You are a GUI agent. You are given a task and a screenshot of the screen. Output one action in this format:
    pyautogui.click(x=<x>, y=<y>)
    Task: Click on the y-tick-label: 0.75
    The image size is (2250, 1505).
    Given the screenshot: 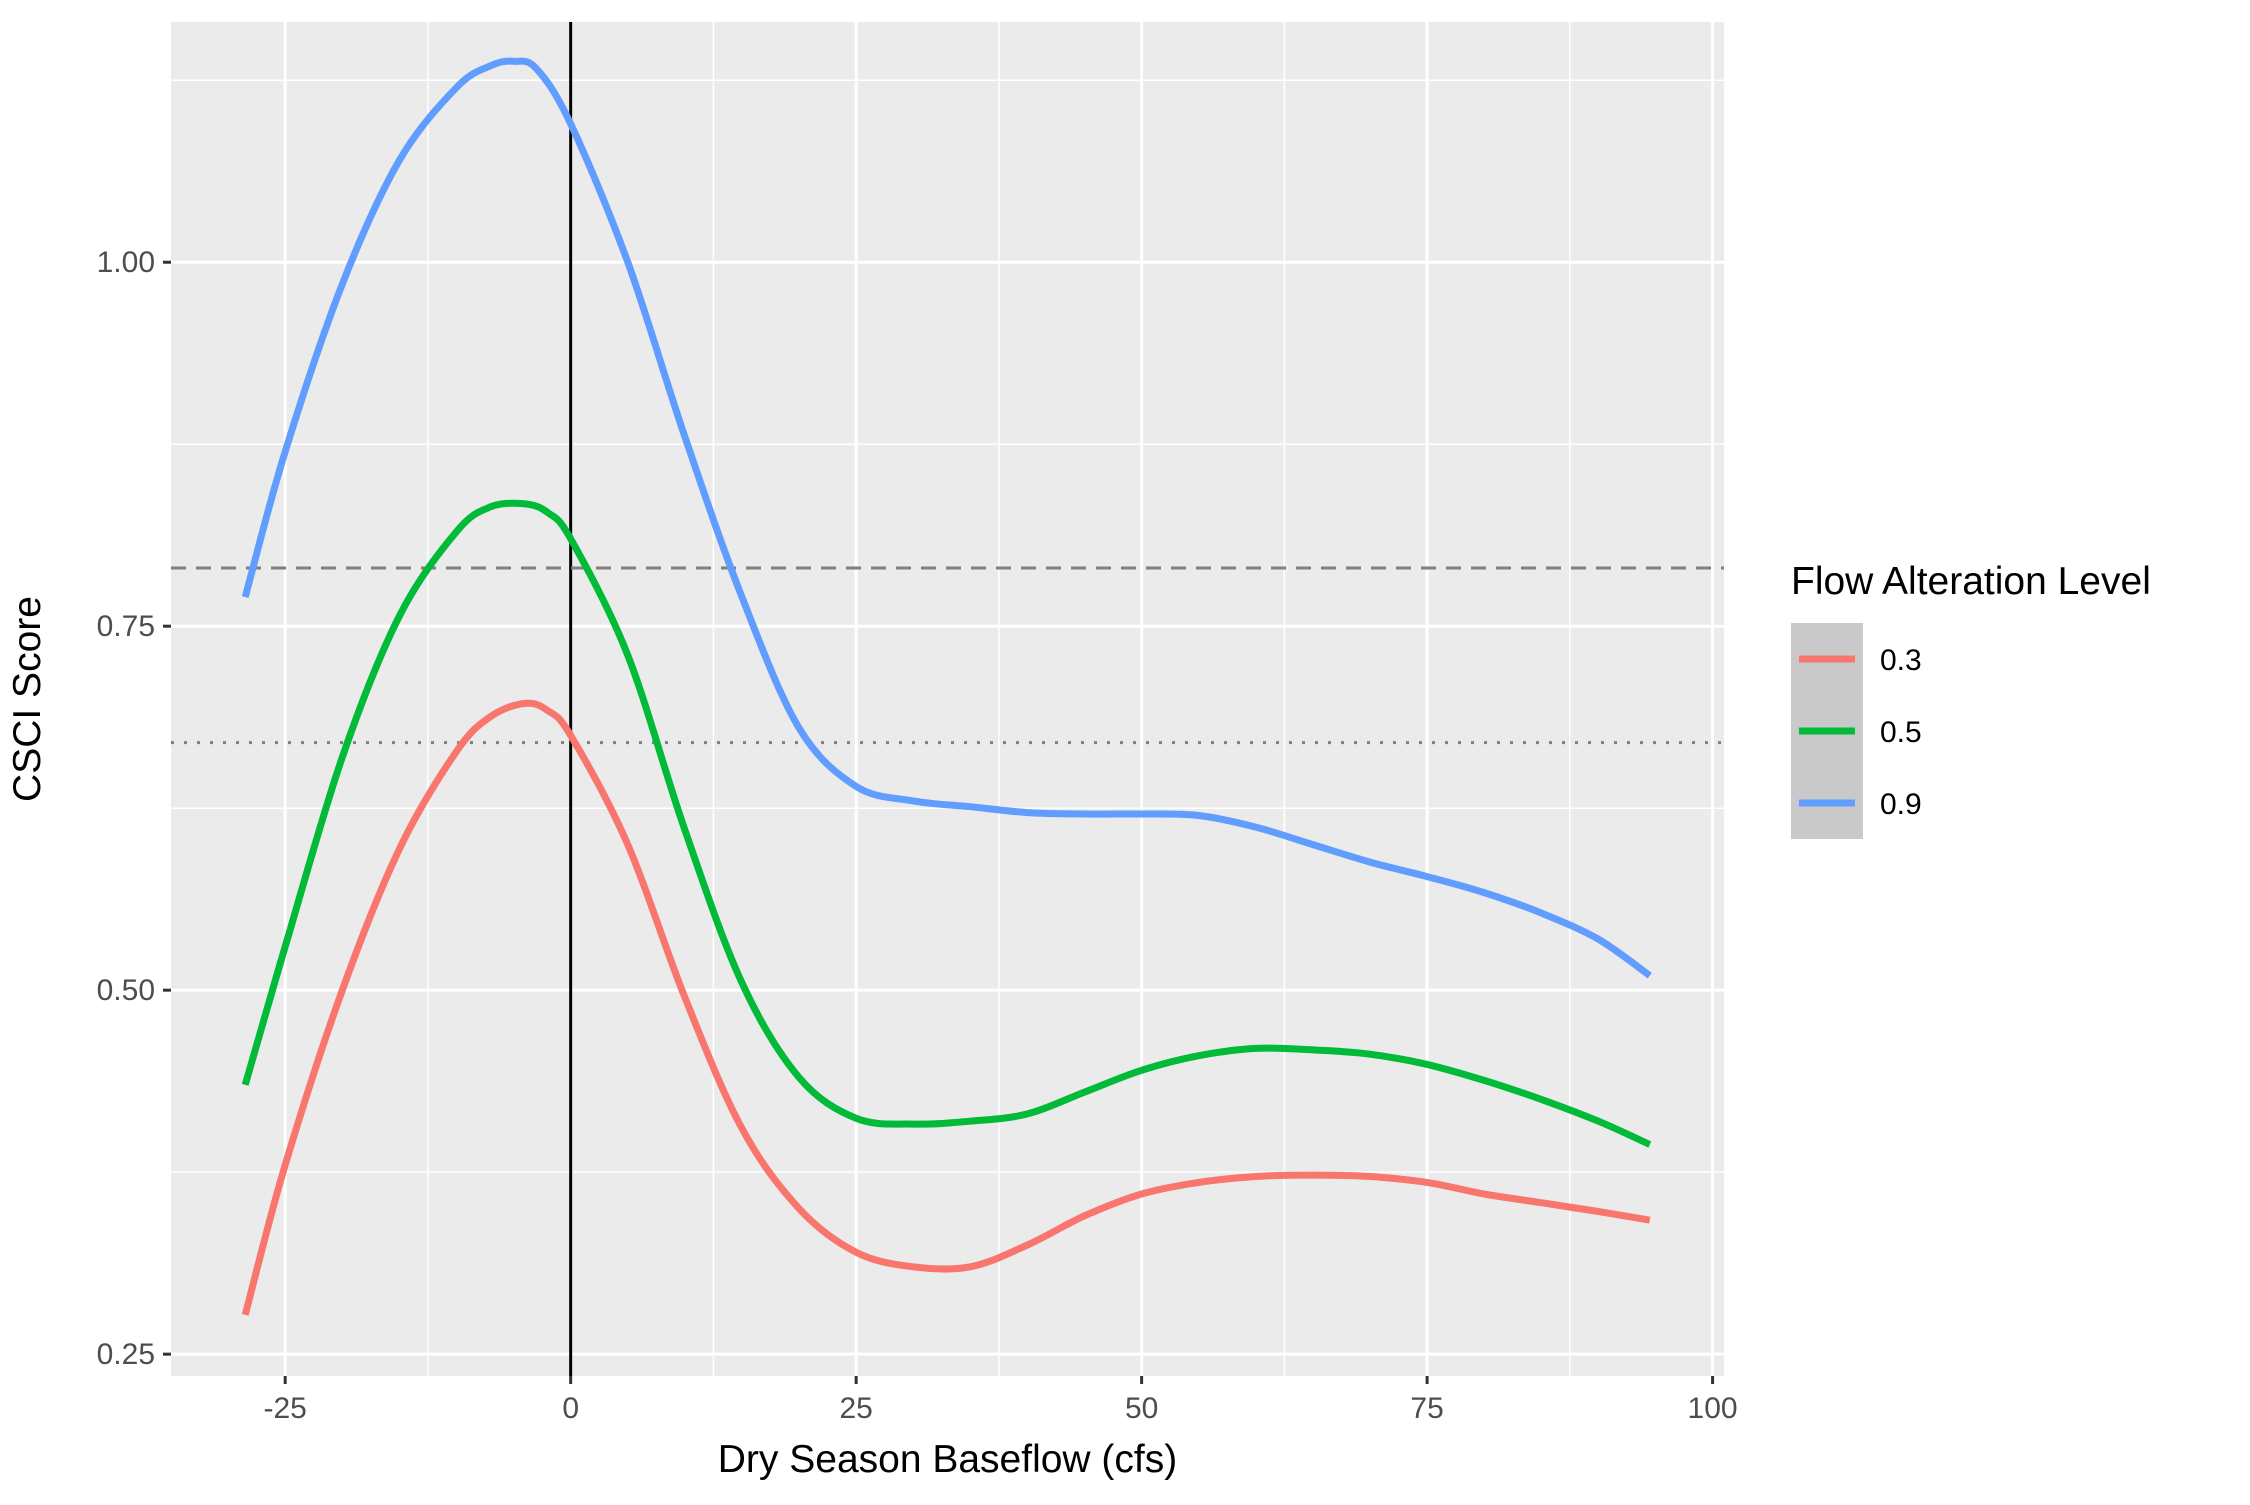 What is the action you would take?
    pyautogui.click(x=126, y=626)
    